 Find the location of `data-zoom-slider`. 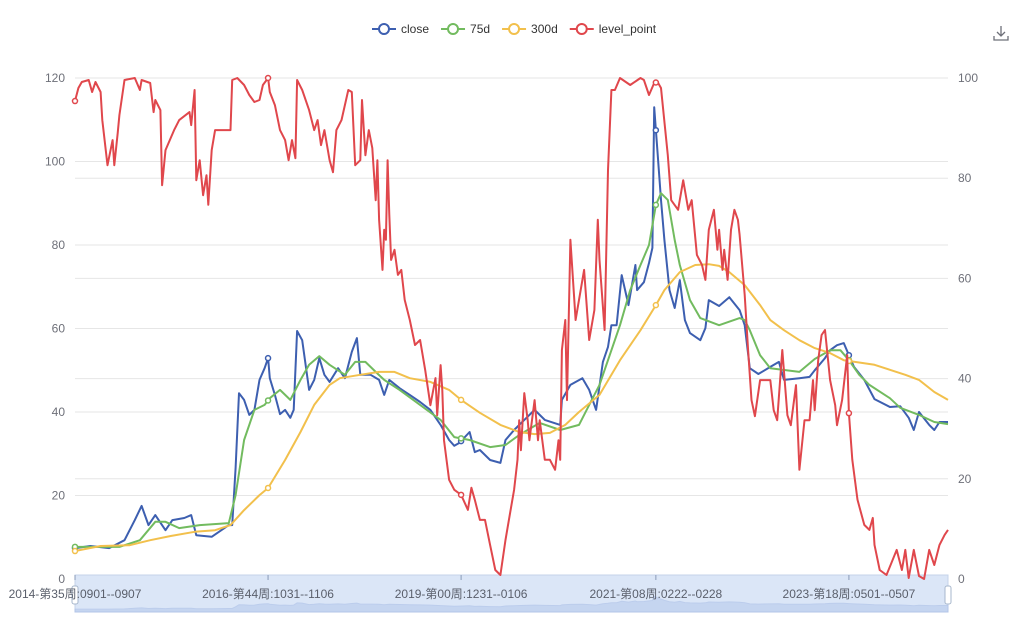

data-zoom-slider is located at coordinates (511, 593).